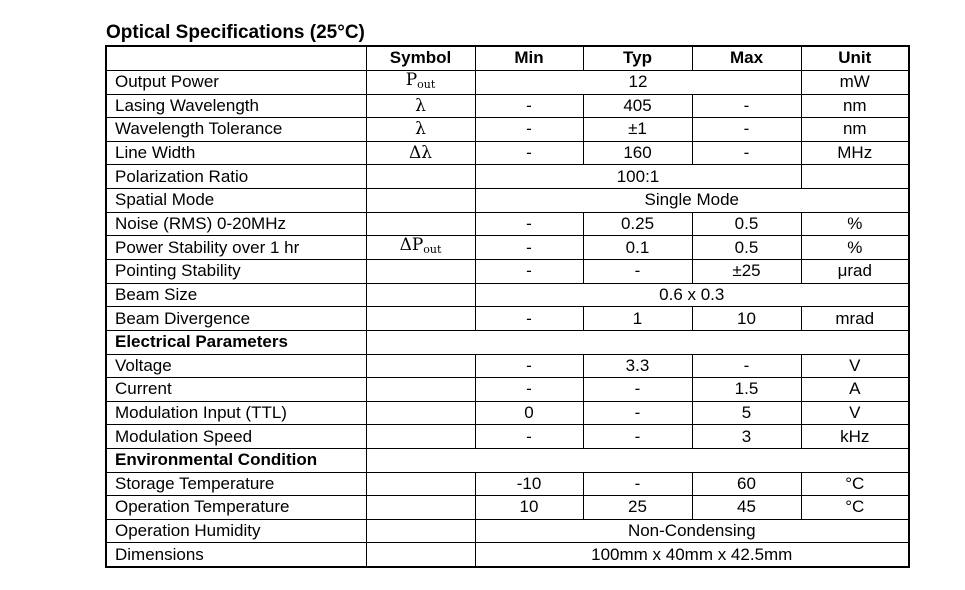 Image resolution: width=965 pixels, height=590 pixels. I want to click on table-row: Storage Temperature -10-60 °C, so click(507, 484).